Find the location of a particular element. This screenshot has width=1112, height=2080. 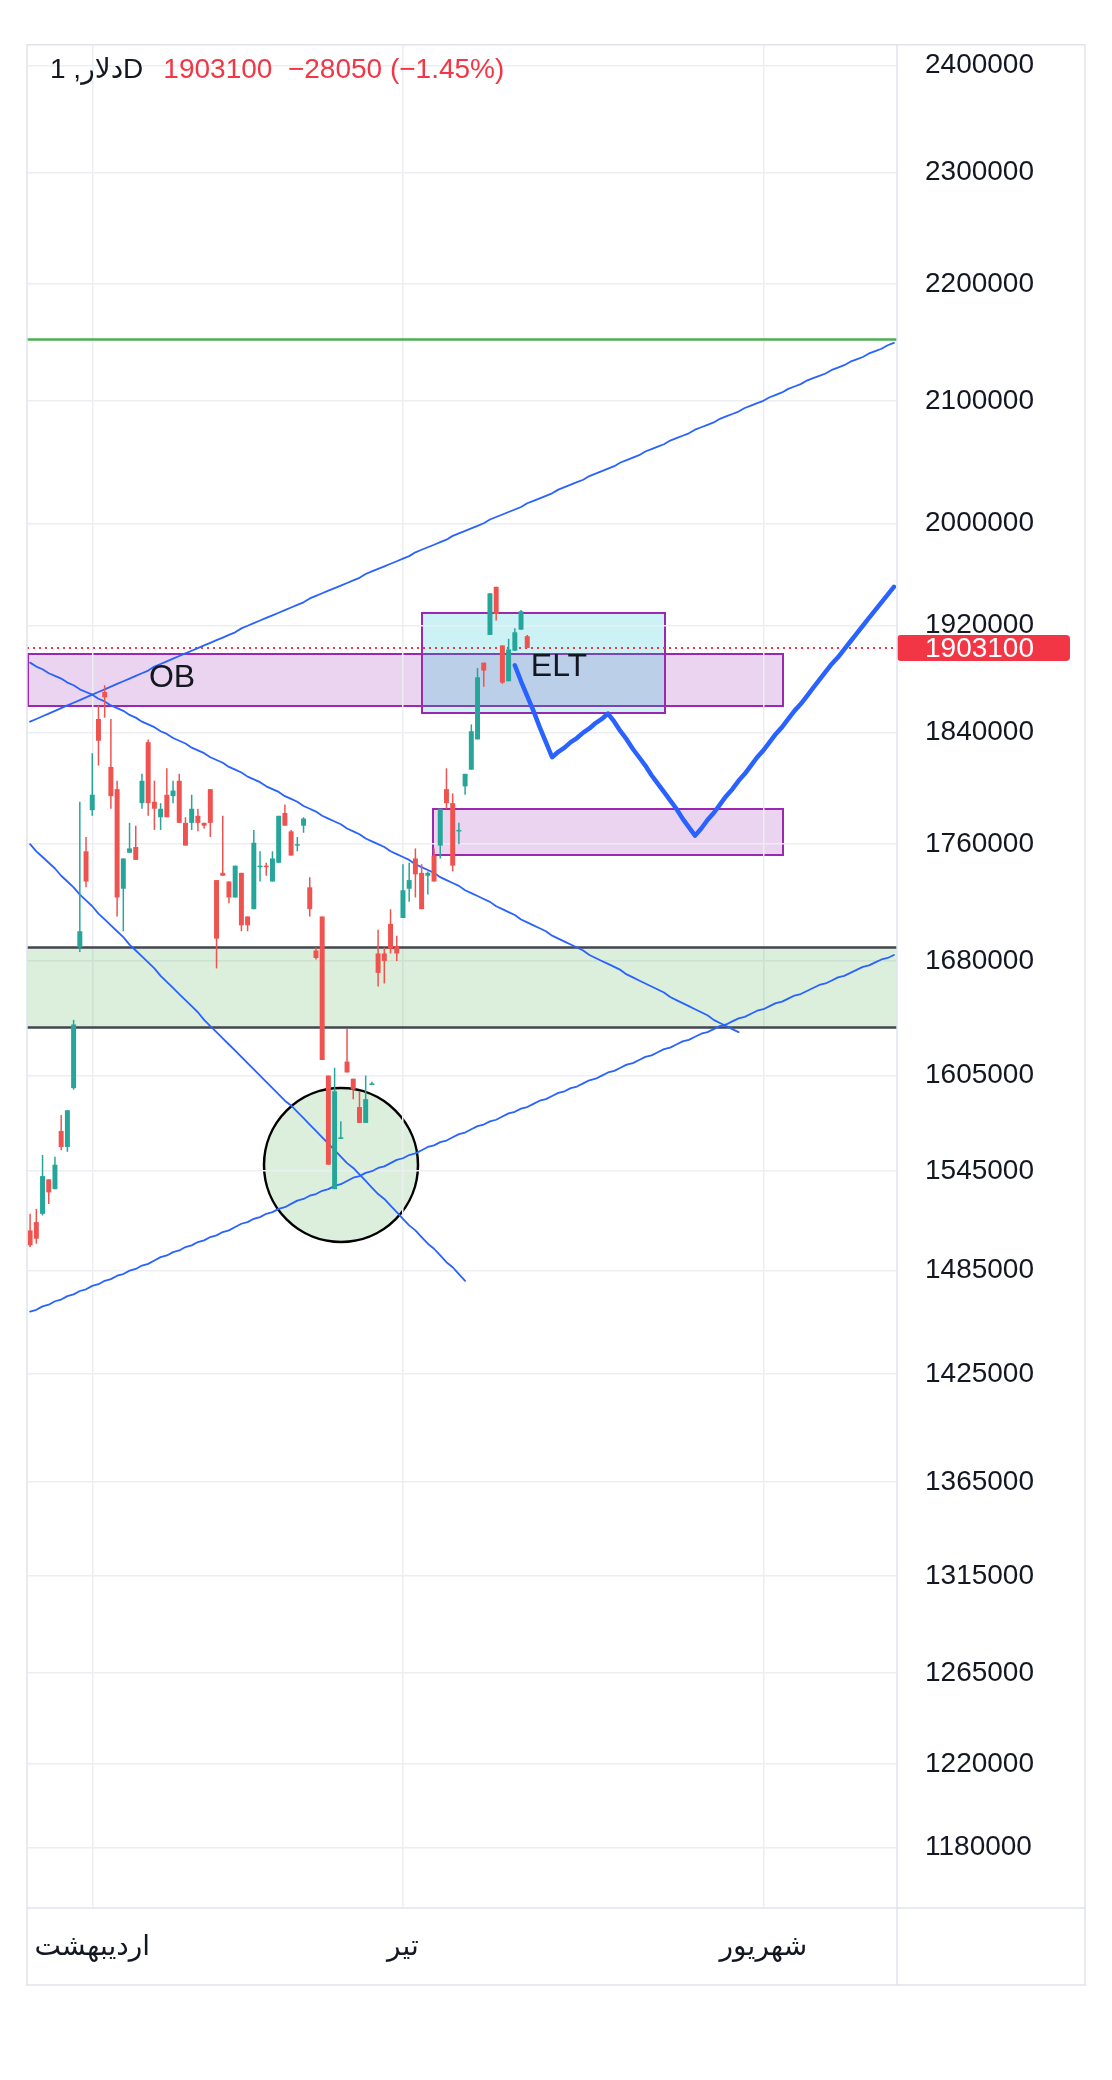

y-tick-label: 2000000 is located at coordinates (980, 521).